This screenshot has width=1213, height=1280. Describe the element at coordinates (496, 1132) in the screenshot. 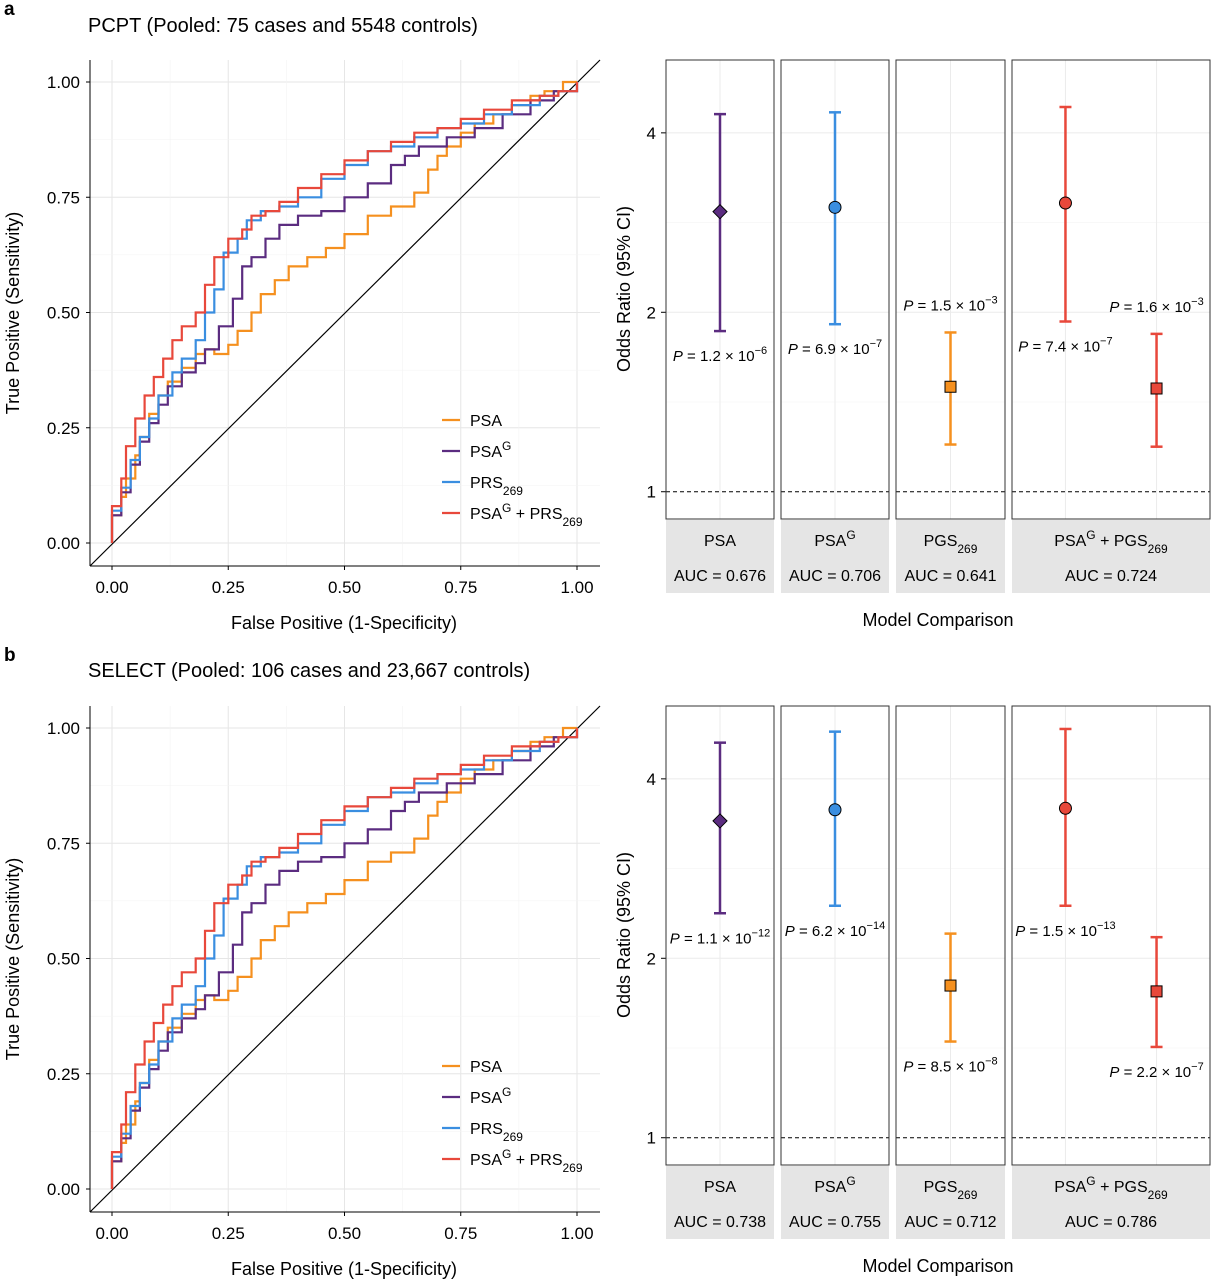

I see `legend-label: PRS269` at that location.